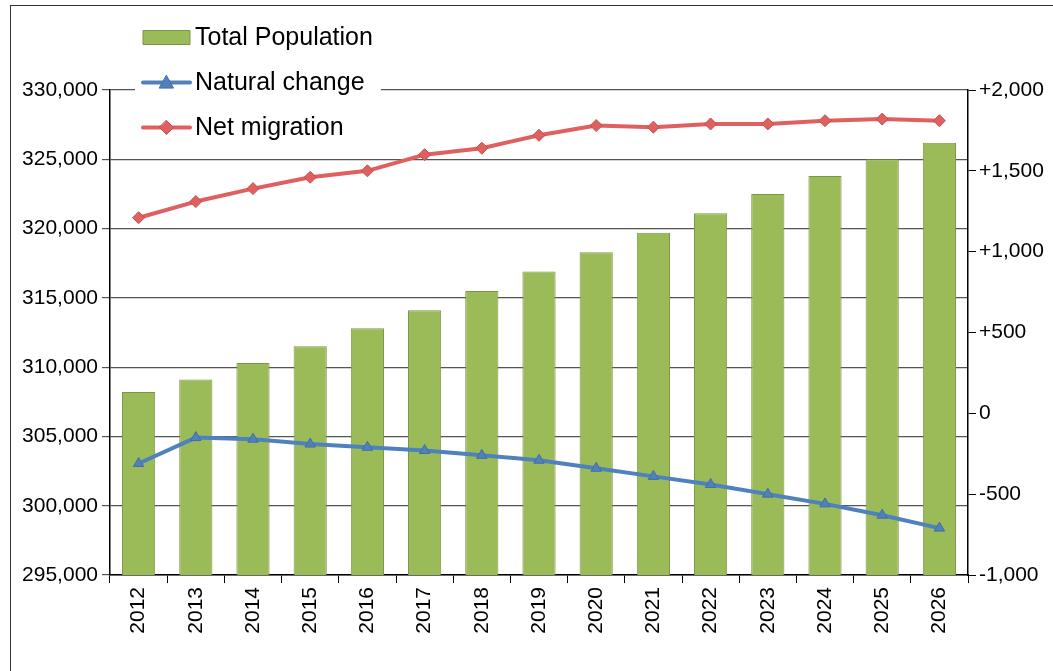 This screenshot has height=671, width=1053. What do you see at coordinates (284, 36) in the screenshot?
I see `legend-label: Total Population` at bounding box center [284, 36].